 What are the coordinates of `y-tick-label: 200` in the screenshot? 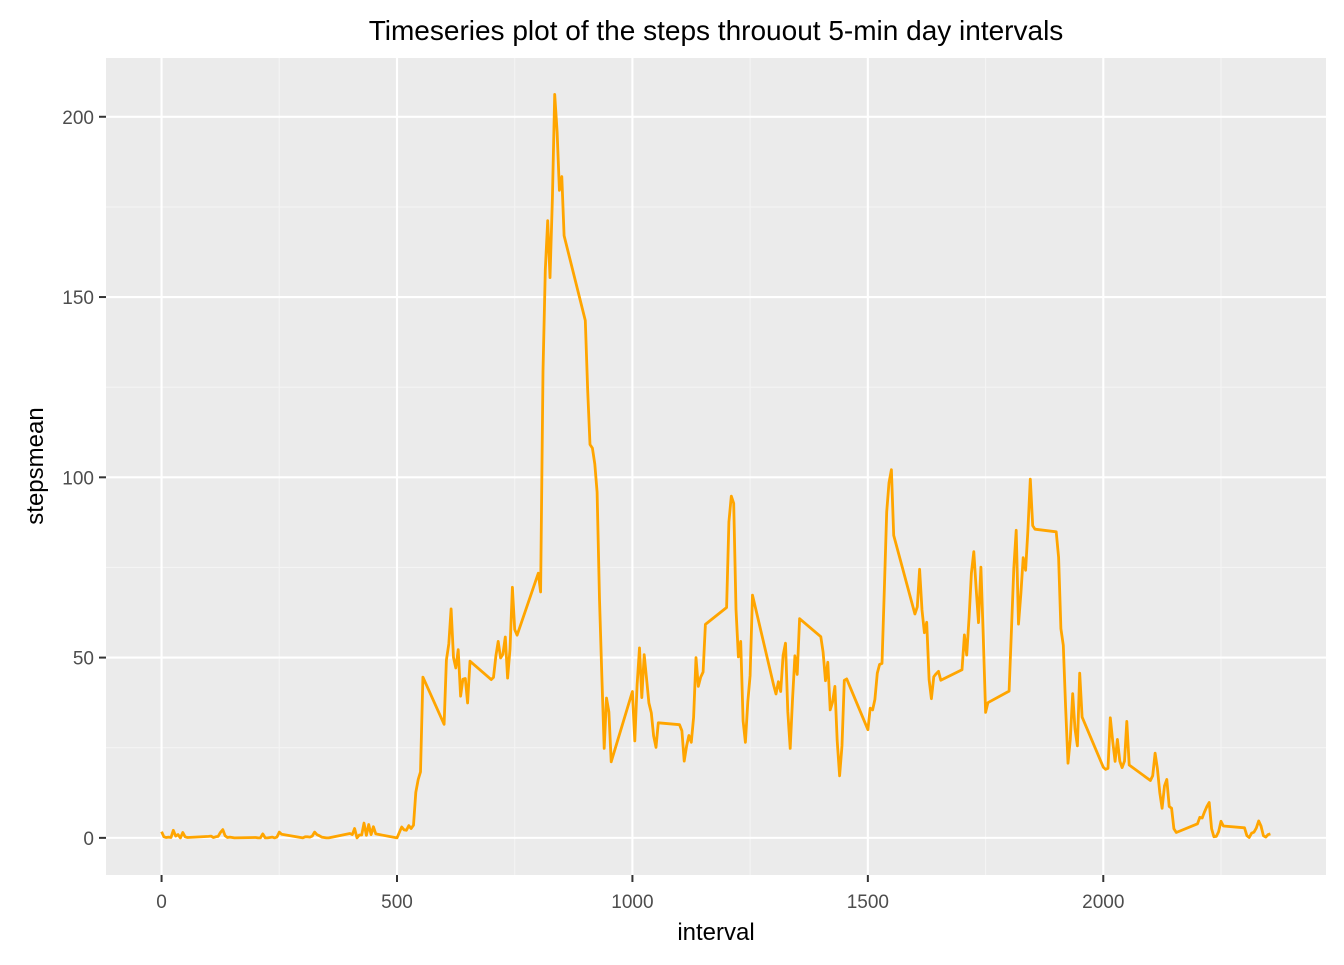 It's located at (78, 118).